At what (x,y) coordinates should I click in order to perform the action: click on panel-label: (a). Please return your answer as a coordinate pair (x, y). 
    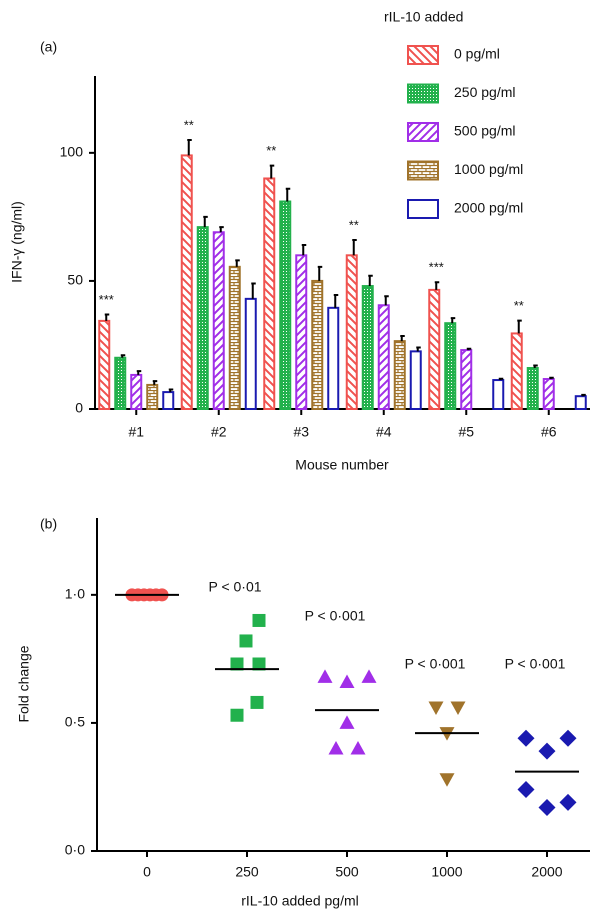
    Looking at the image, I should click on (48, 47).